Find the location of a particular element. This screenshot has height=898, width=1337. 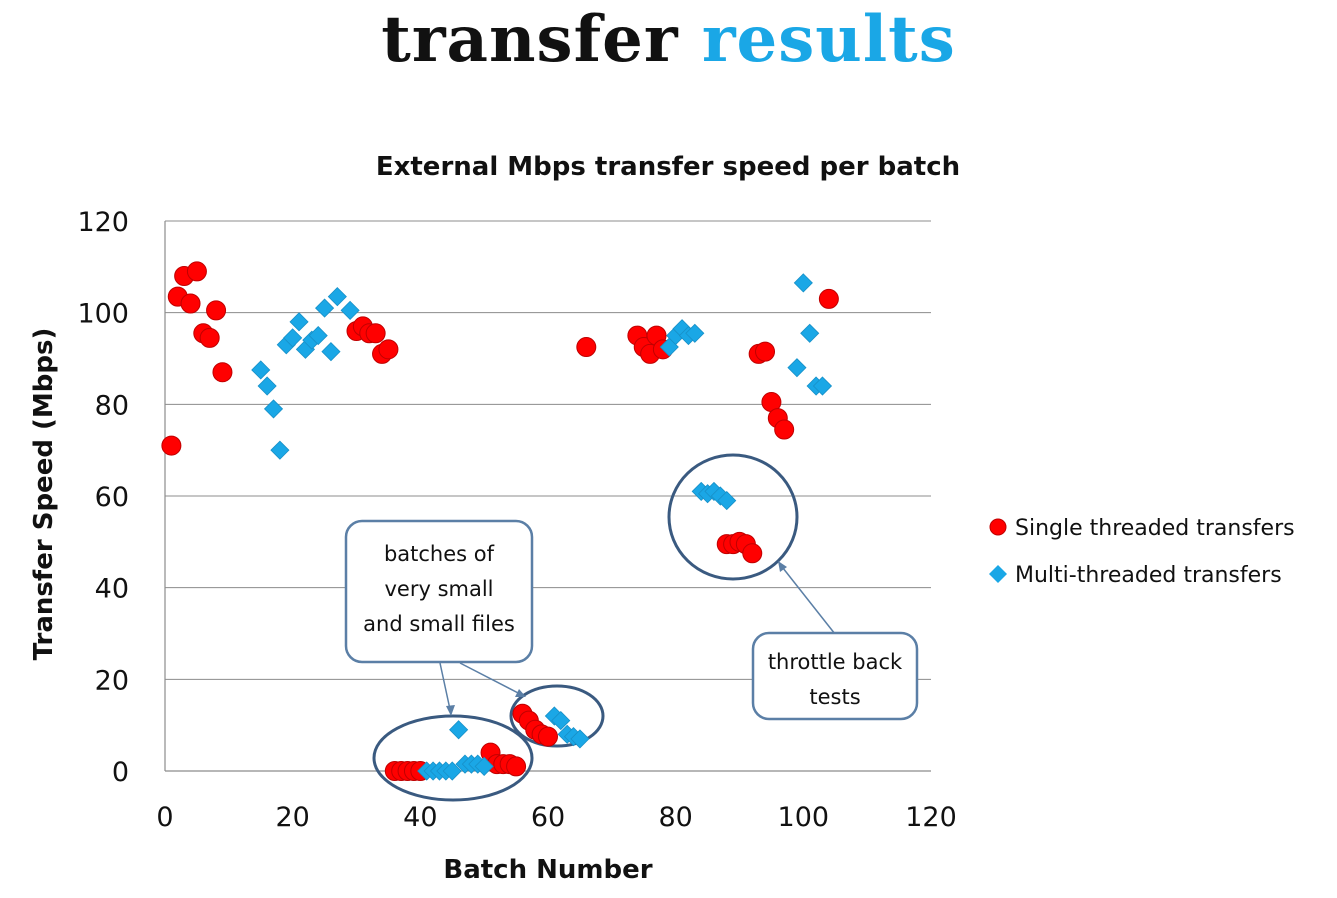

callout-text-small-files: batches of very small and small files is located at coordinates (439, 589).